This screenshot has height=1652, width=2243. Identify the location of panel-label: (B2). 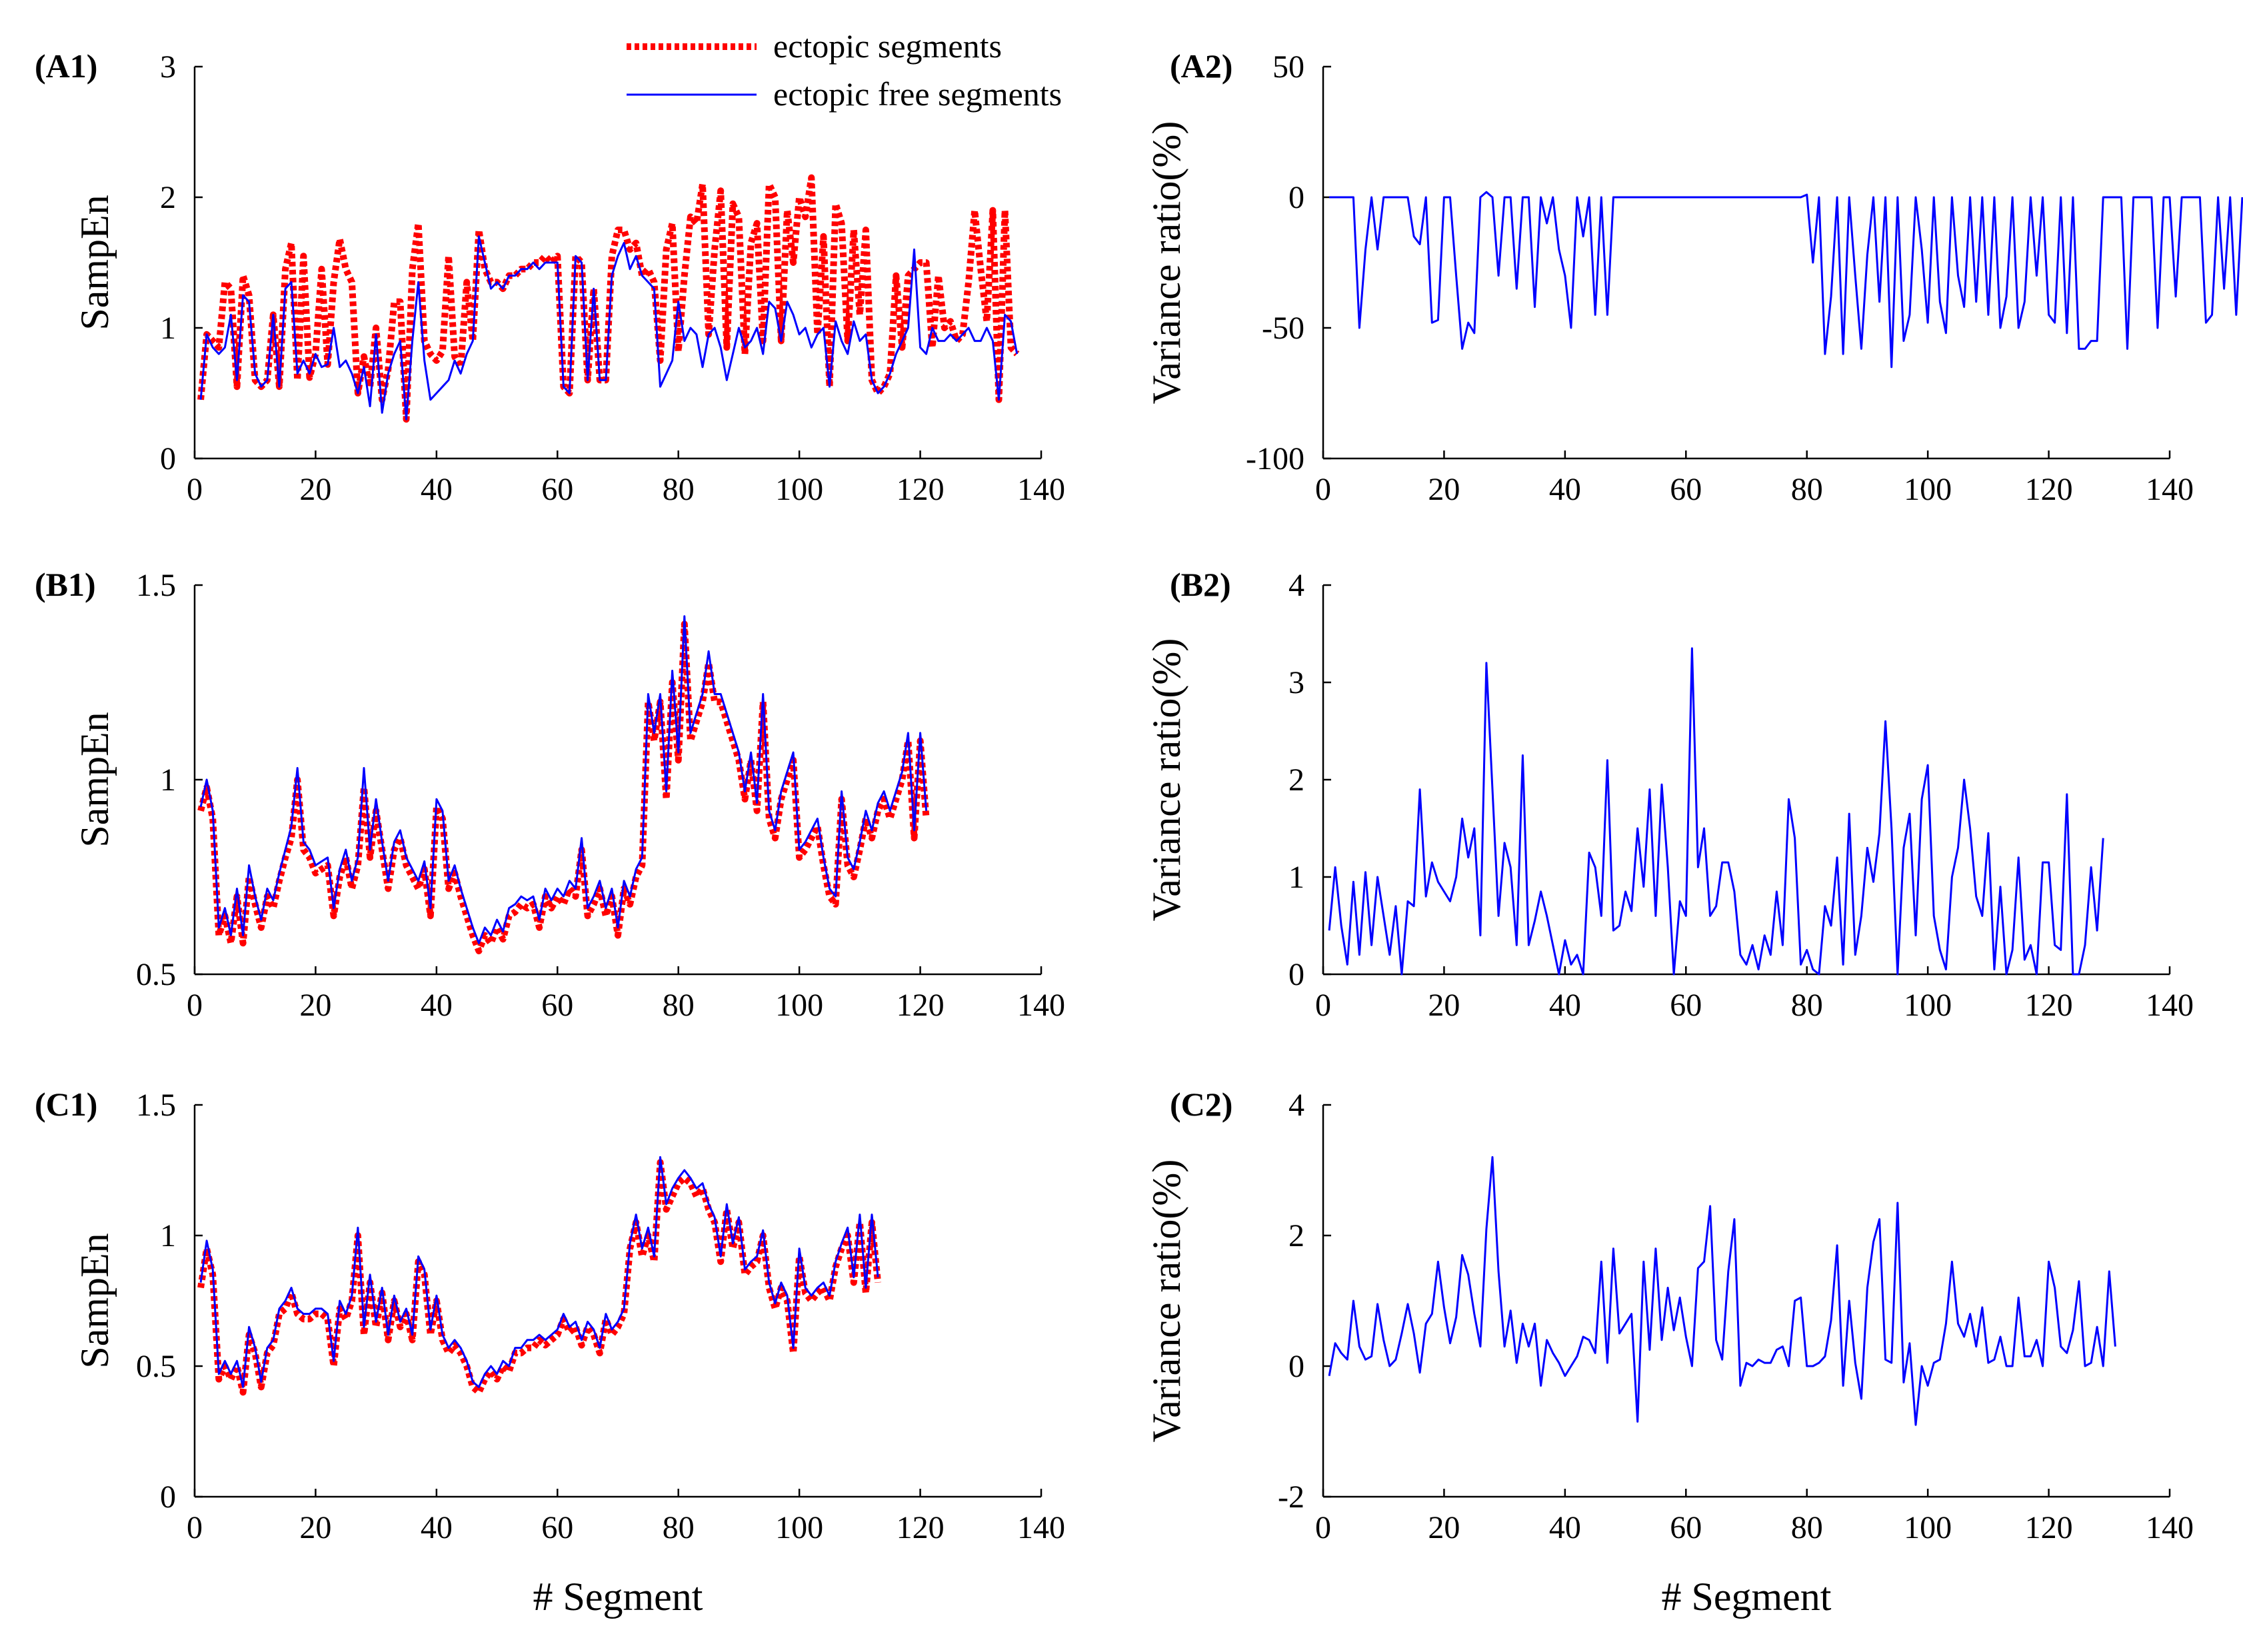
(1200, 584).